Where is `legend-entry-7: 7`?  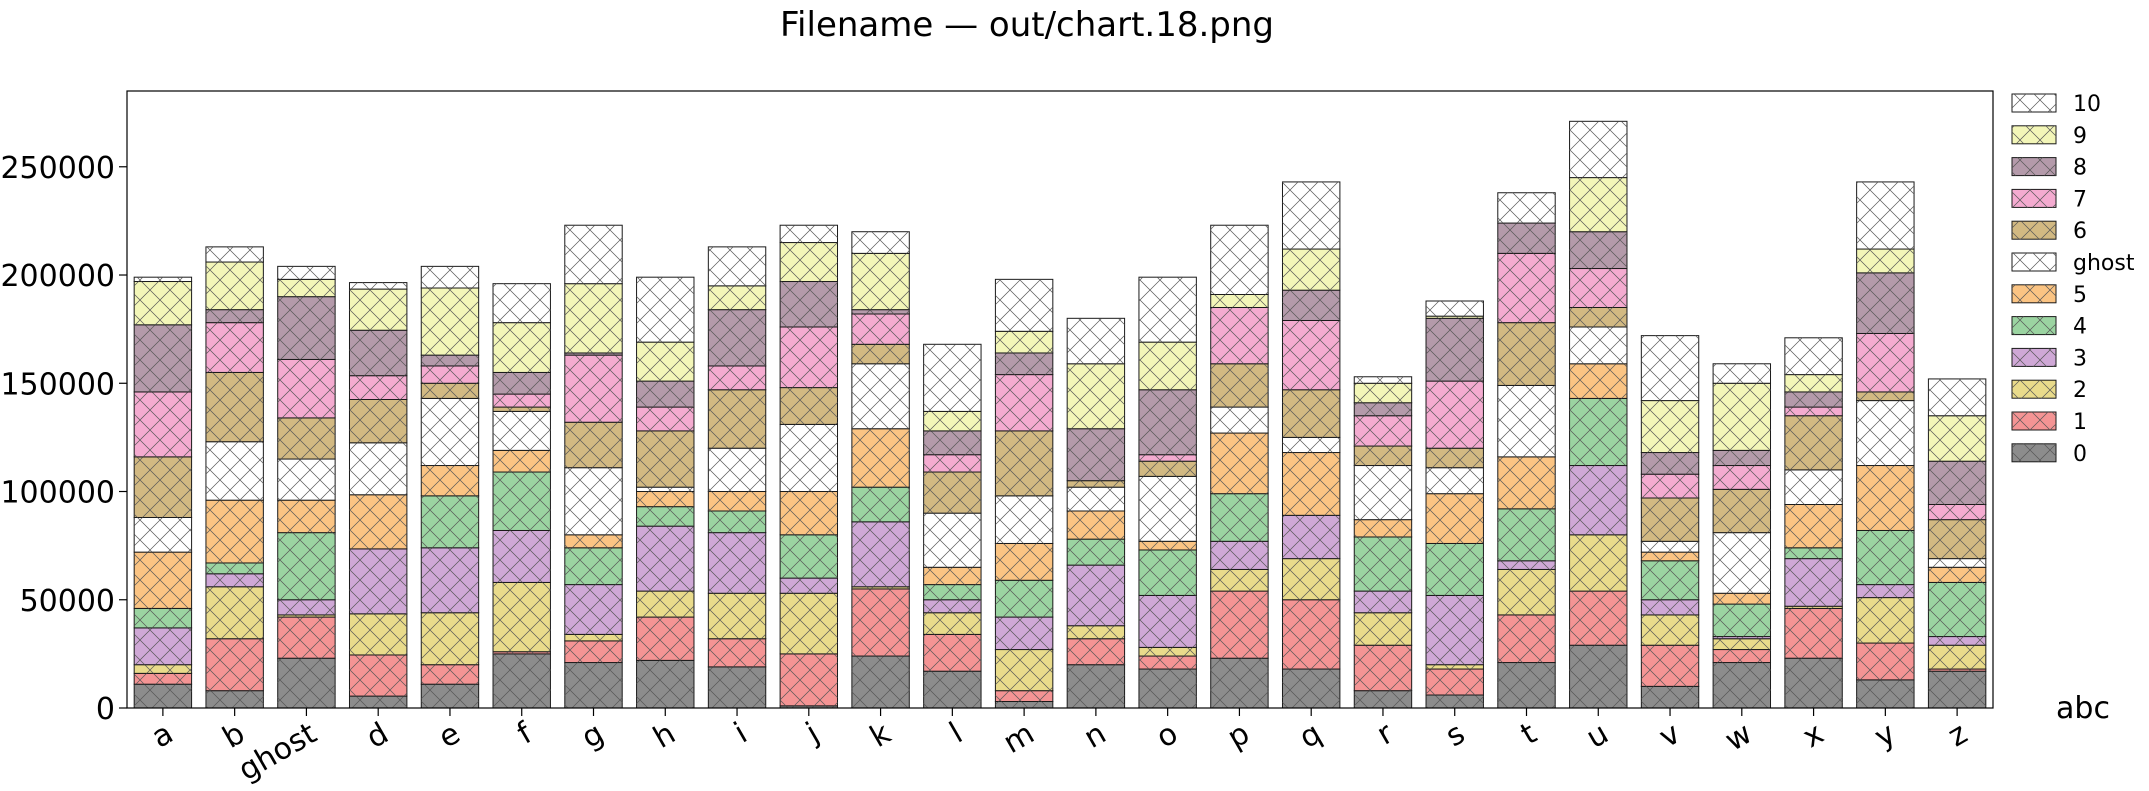
legend-entry-7: 7 is located at coordinates (2049, 199).